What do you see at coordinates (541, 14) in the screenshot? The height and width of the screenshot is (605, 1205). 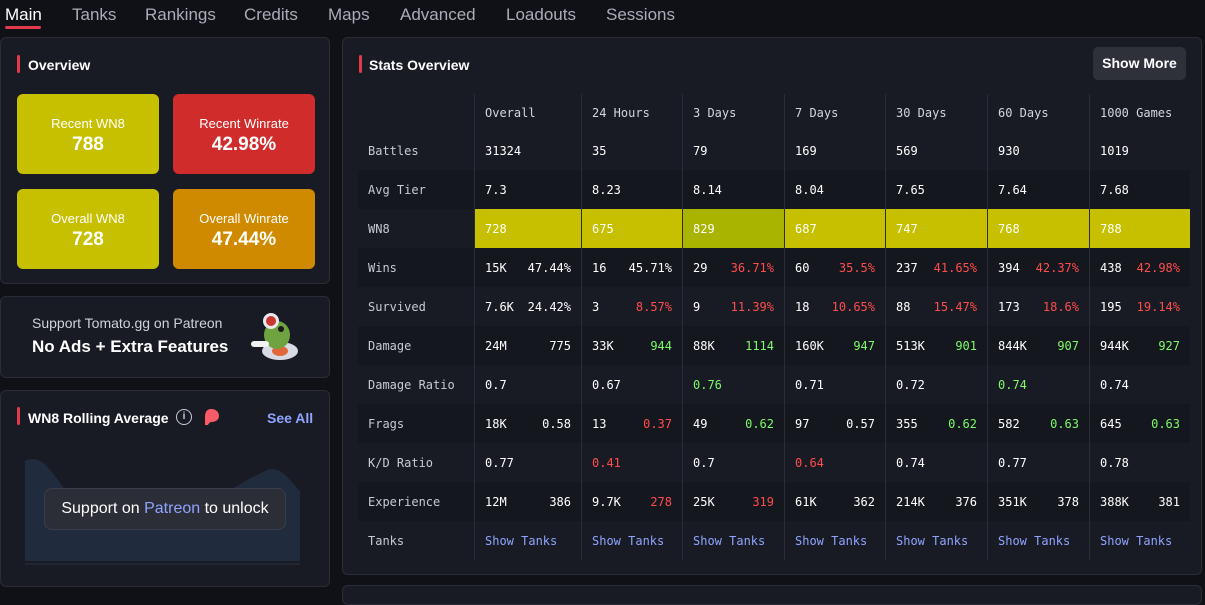 I see `tab-loadouts: Loadouts` at bounding box center [541, 14].